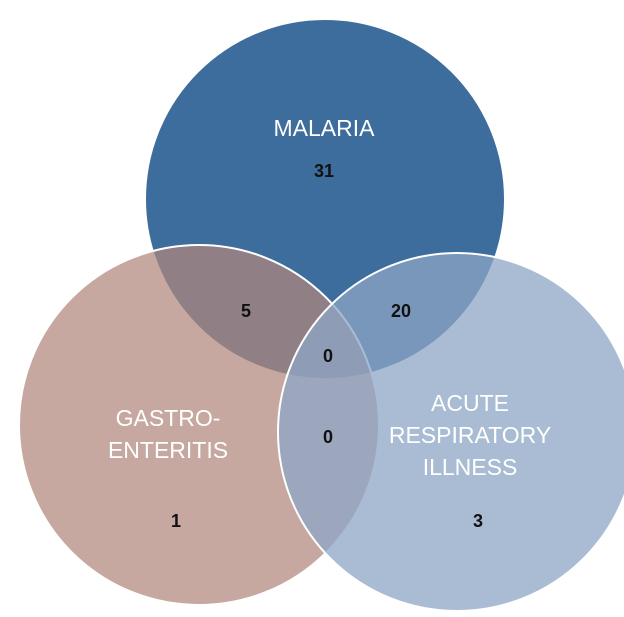  I want to click on set-count: 1, so click(176, 521).